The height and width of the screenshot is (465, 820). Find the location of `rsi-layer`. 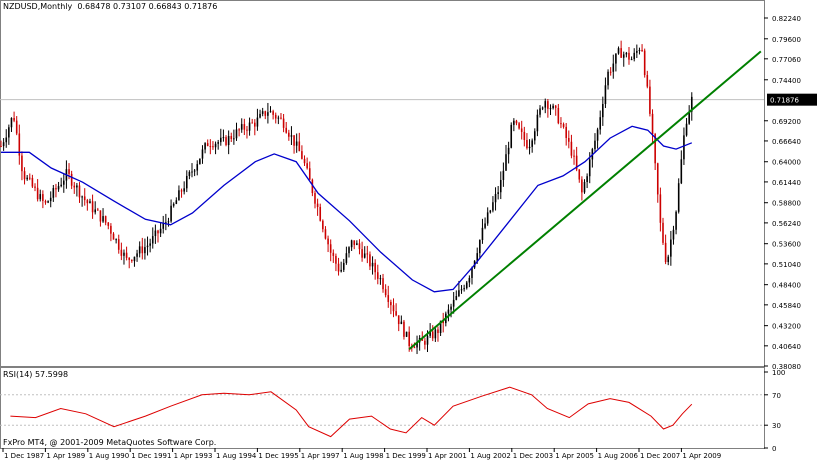

rsi-layer is located at coordinates (351, 412).